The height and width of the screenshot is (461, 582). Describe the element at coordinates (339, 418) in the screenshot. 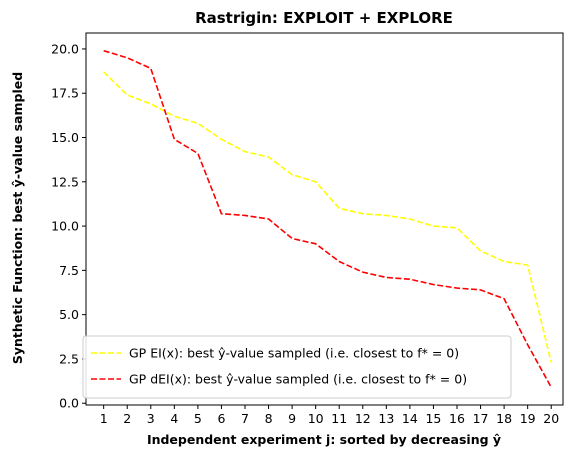

I see `x-tick-label: 11` at that location.